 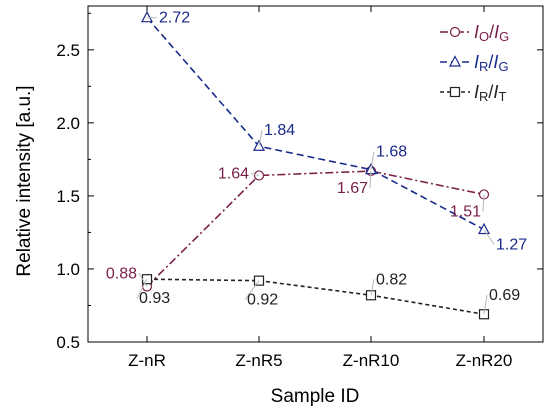 I want to click on y-tick-label: 1.0, so click(x=68, y=269).